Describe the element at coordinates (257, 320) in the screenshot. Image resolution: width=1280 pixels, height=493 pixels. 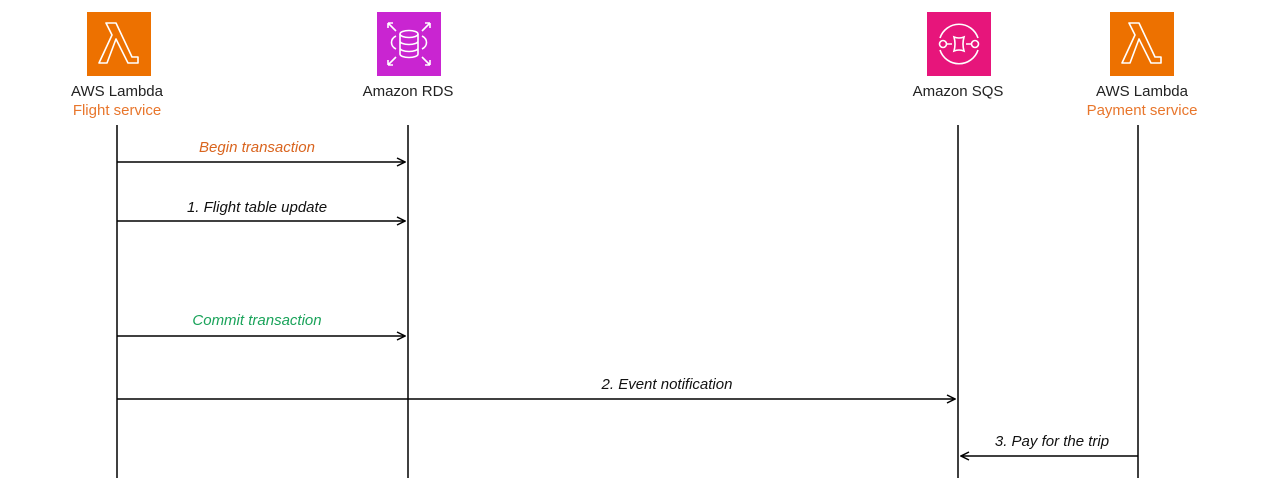
I see `message-label: Commit transaction` at that location.